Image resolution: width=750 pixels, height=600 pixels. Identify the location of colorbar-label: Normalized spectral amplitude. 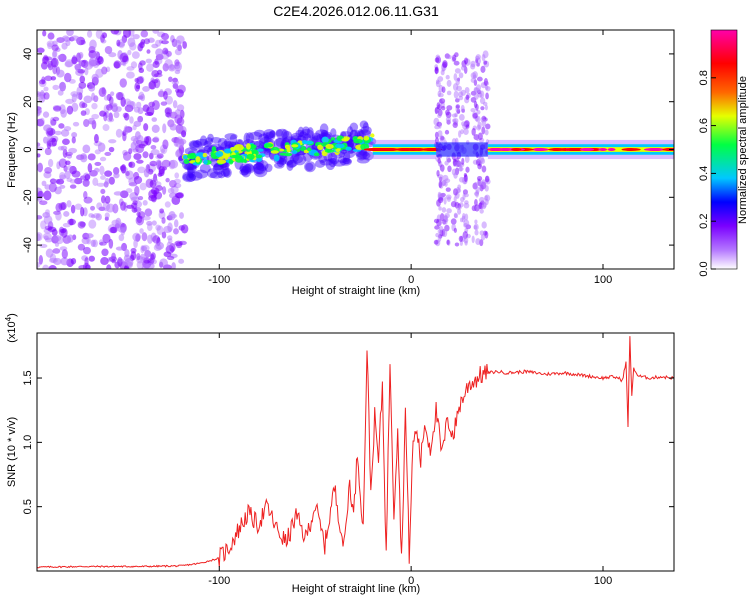
(743, 150).